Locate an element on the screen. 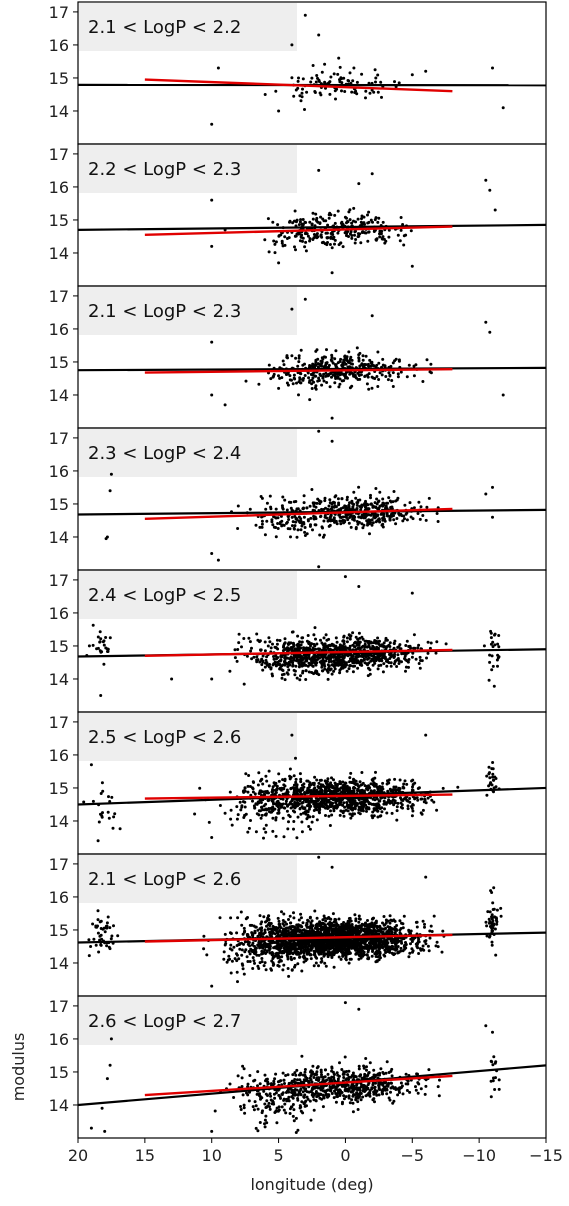  panel-label: 2.4 < LogP < 2.5 is located at coordinates (164, 595).